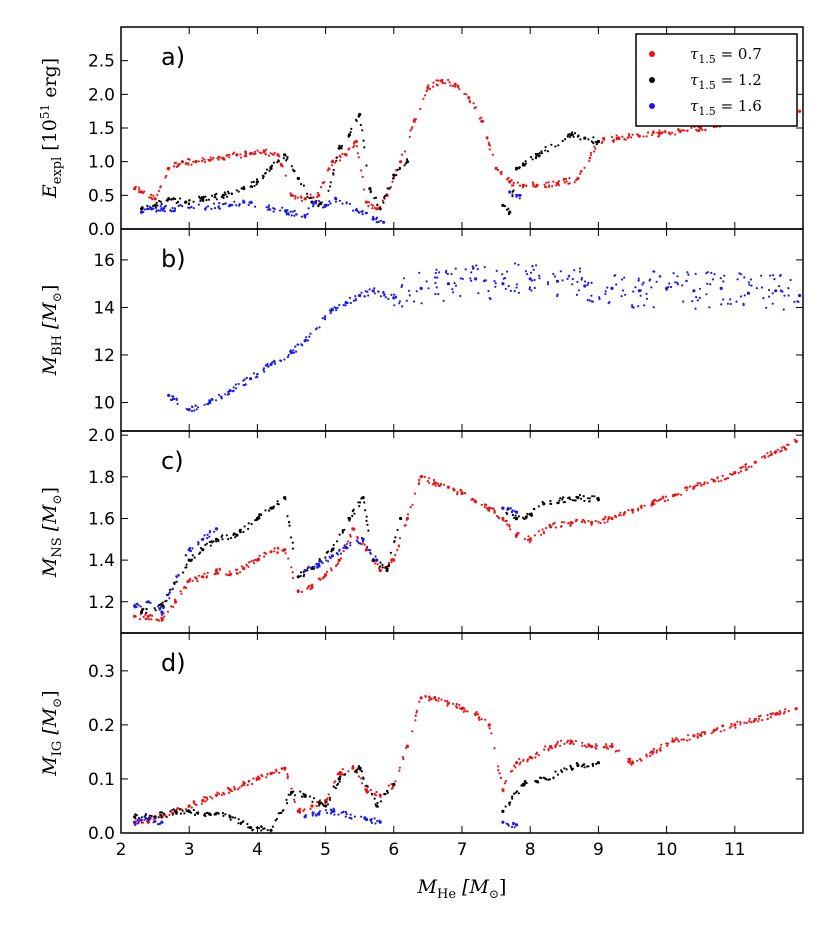  Describe the element at coordinates (172, 461) in the screenshot. I see `panel-label: c)` at that location.